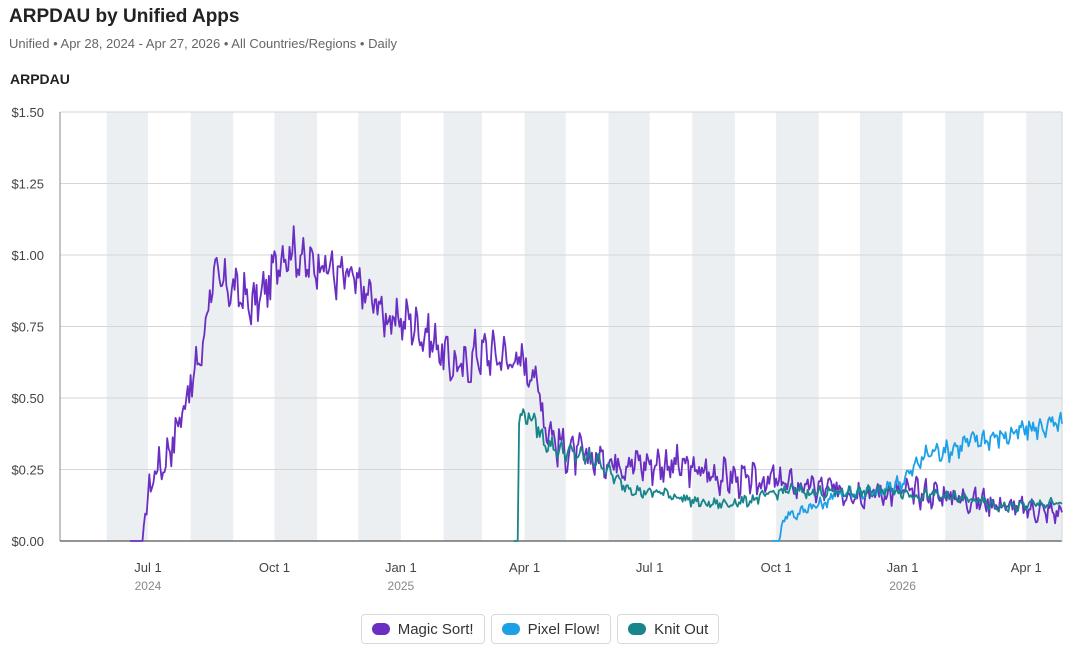 This screenshot has height=648, width=1080. I want to click on chart-legend: Magic Sort! Pixel Flow! Knit Out, so click(540, 629).